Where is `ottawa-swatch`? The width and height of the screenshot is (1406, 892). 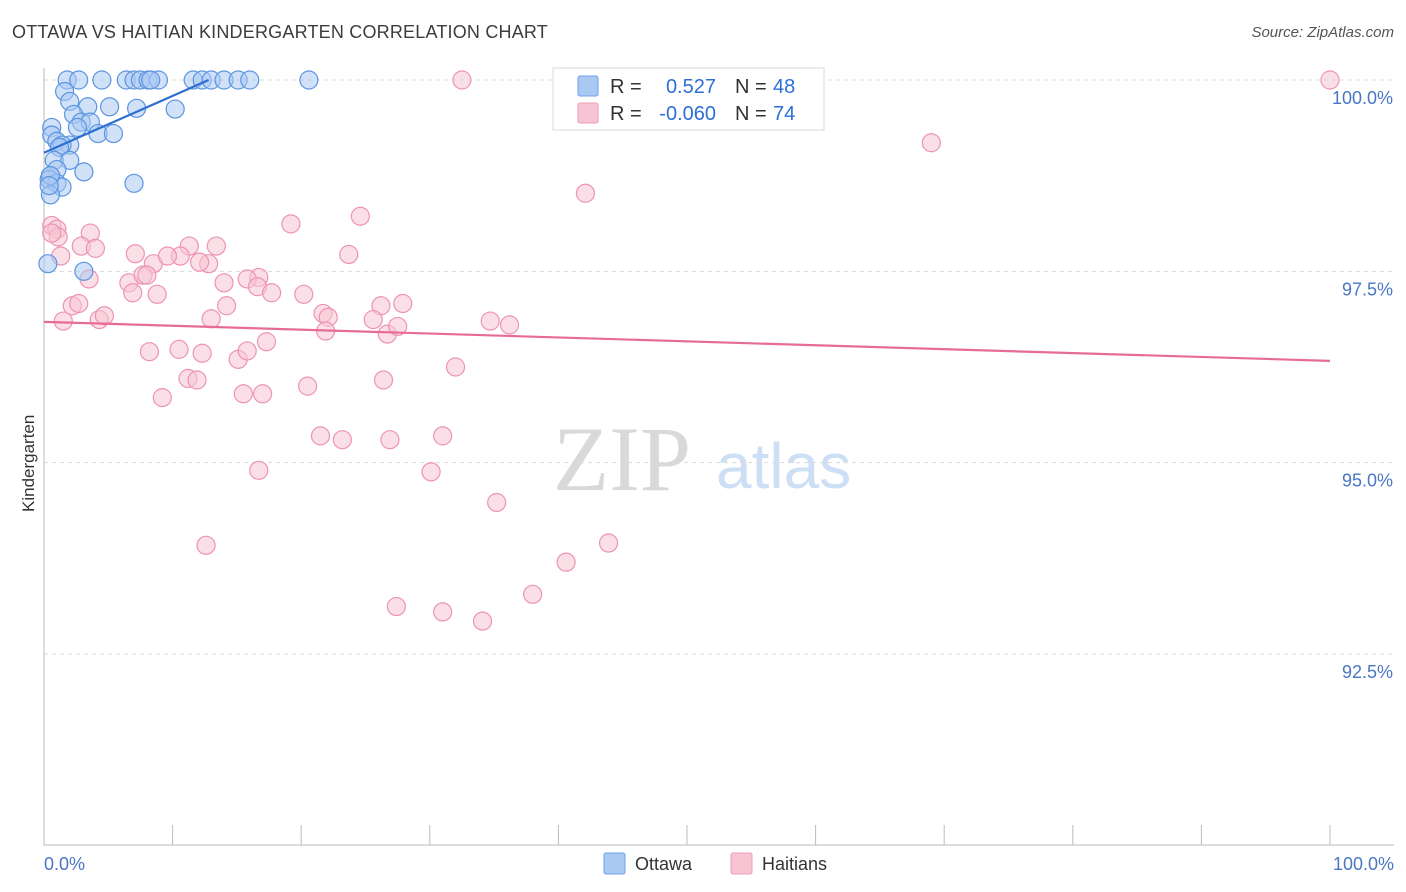 ottawa-swatch is located at coordinates (588, 86).